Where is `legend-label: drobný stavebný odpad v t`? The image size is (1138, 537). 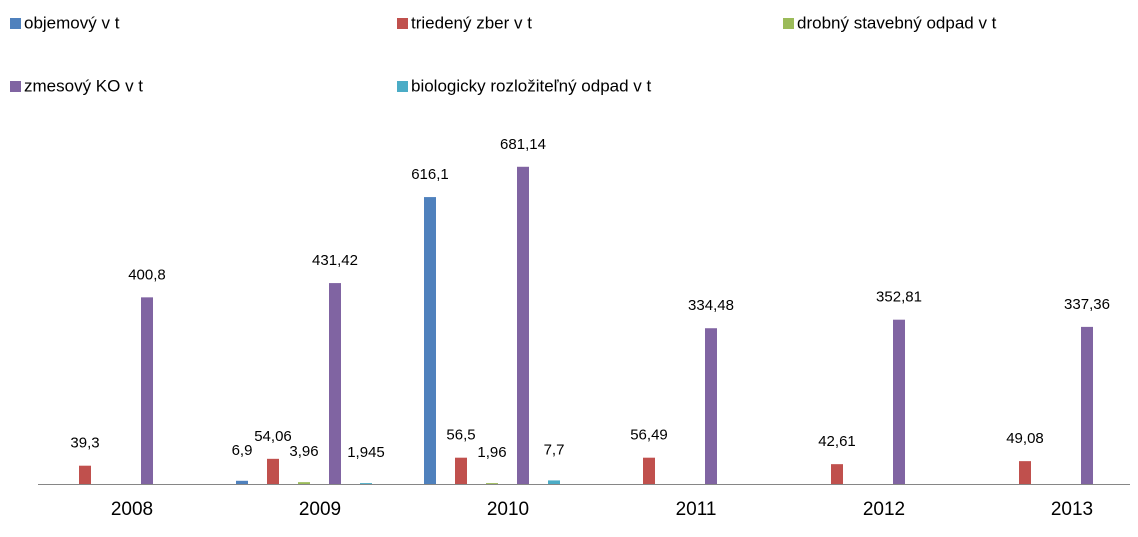 legend-label: drobný stavebný odpad v t is located at coordinates (897, 22).